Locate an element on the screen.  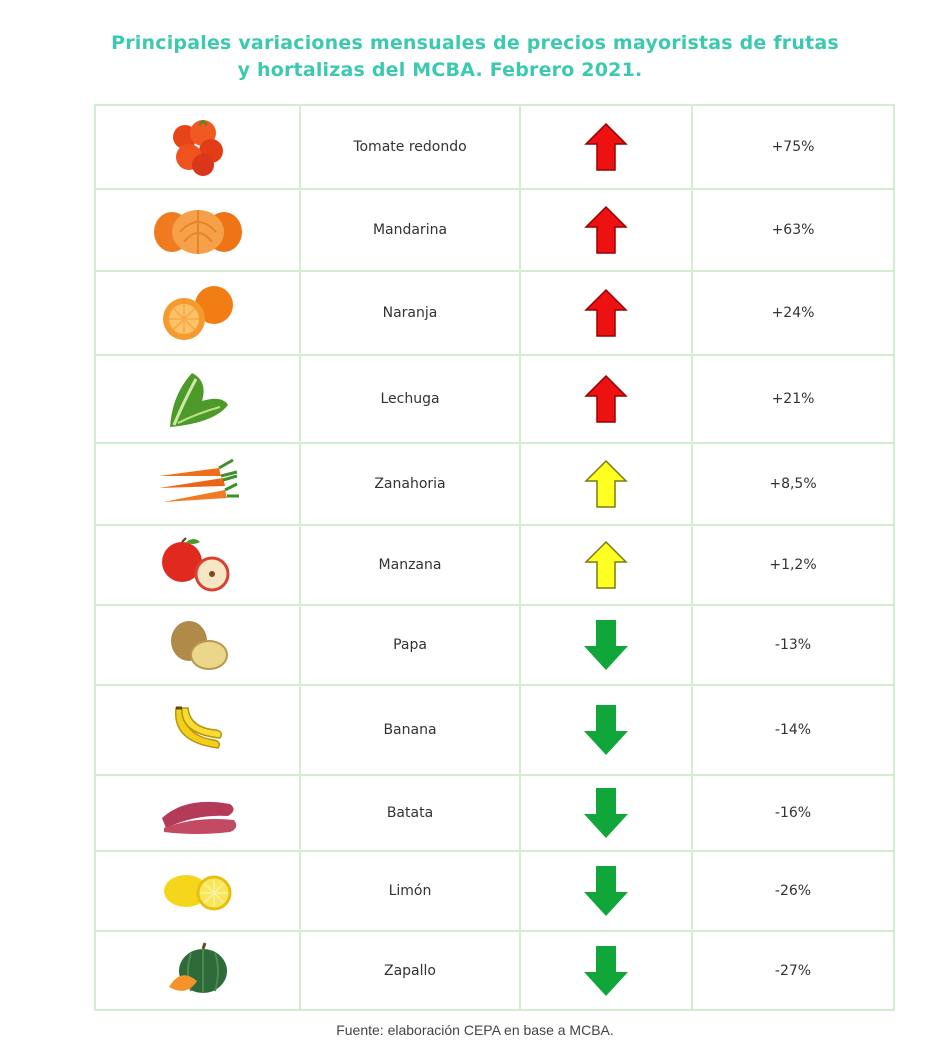
table-row: Zanahoria +8,5% is located at coordinates (494, 484).